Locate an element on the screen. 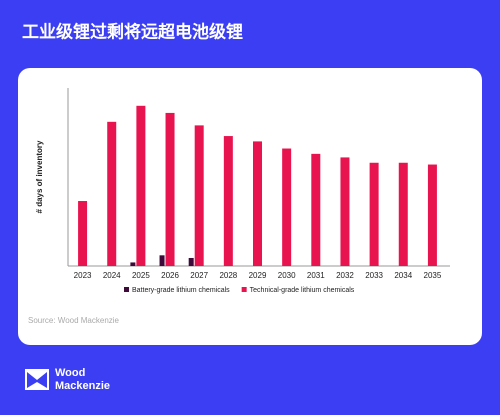 Image resolution: width=500 pixels, height=420 pixels. legend-label: Battery-grade lithium chemicals is located at coordinates (181, 290).